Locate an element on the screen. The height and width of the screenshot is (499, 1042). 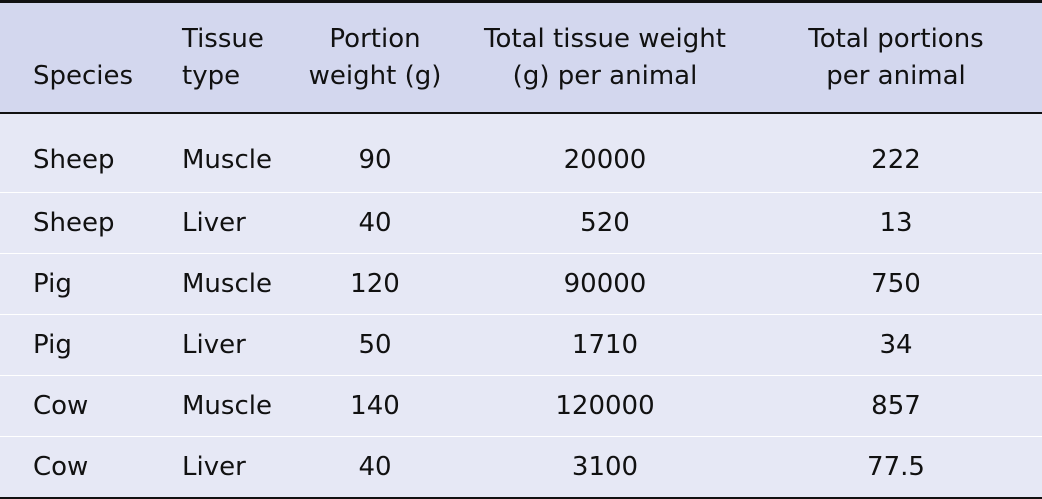
table-row: Cow Muscle 140 120000 857 is located at coordinates (521, 406).